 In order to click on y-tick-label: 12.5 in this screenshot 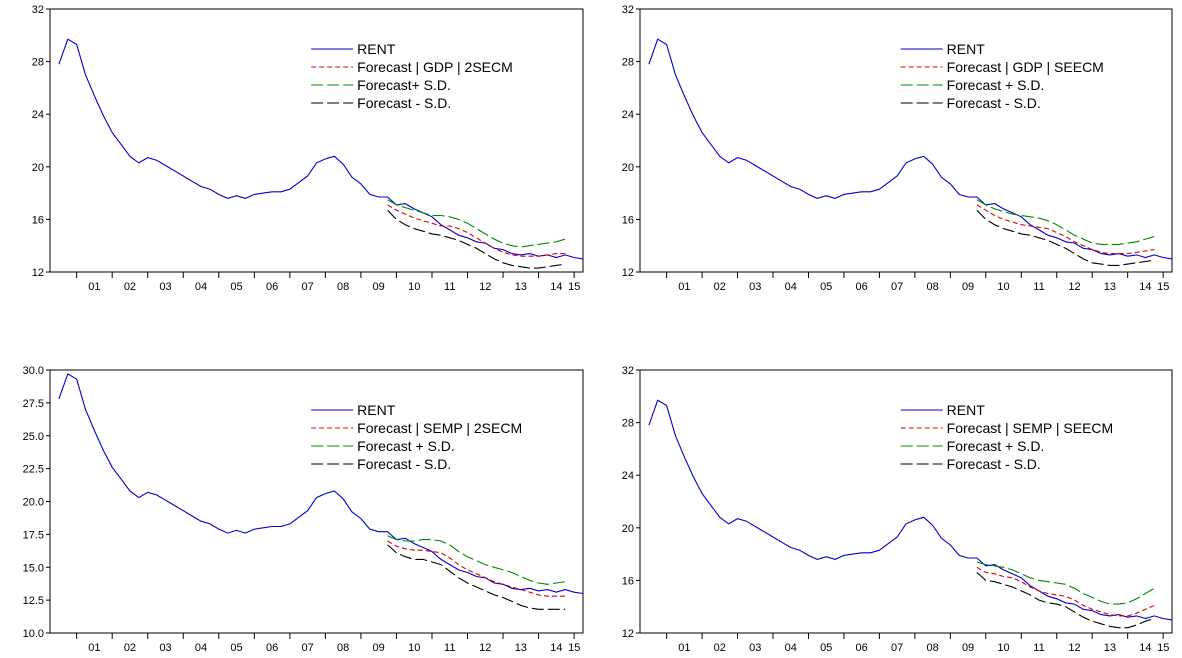, I will do `click(33, 601)`.